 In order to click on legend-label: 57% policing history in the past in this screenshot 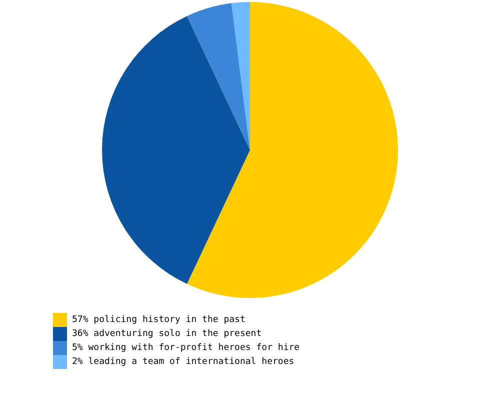, I will do `click(159, 320)`.